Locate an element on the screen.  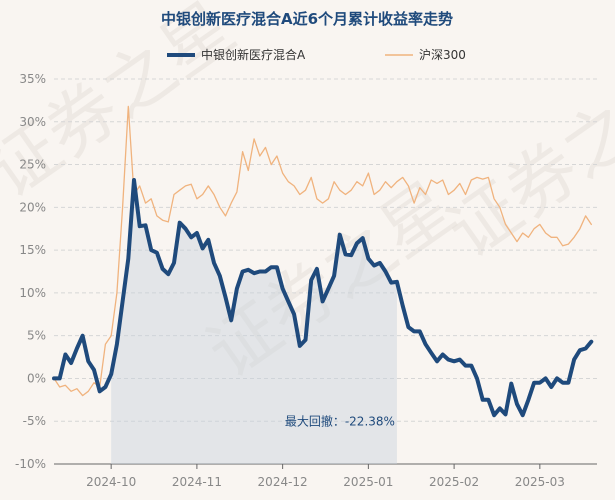
x-tick-label: 2024-11 is located at coordinates (197, 482).